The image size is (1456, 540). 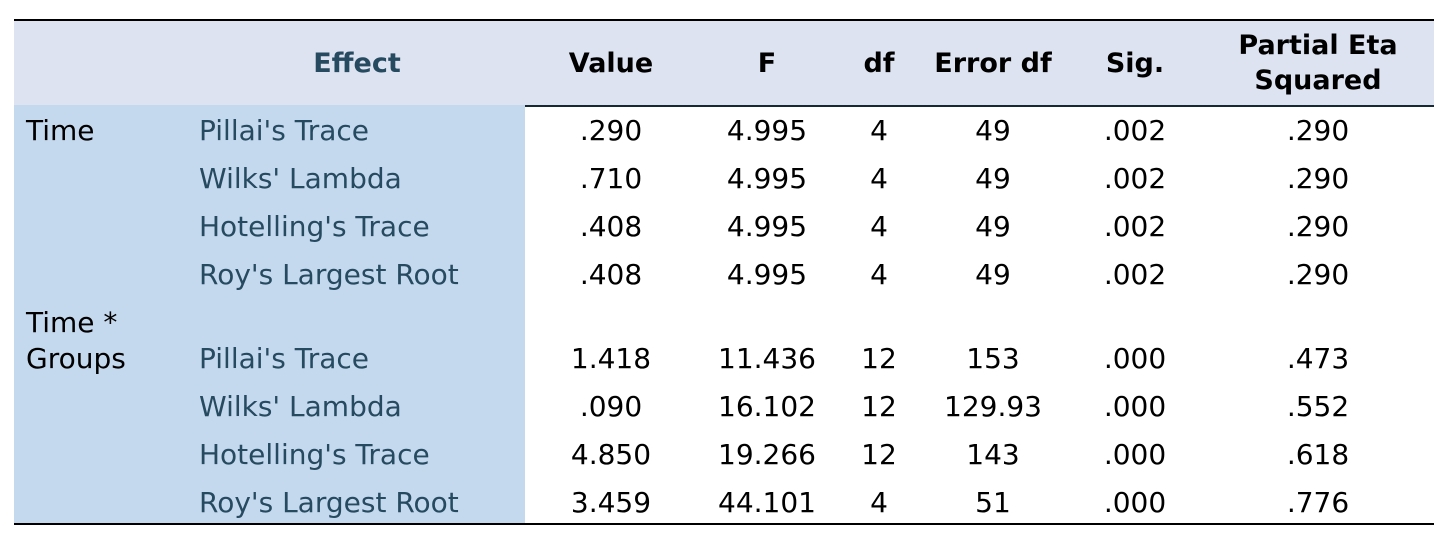 I want to click on cell: .618, so click(x=1318, y=454).